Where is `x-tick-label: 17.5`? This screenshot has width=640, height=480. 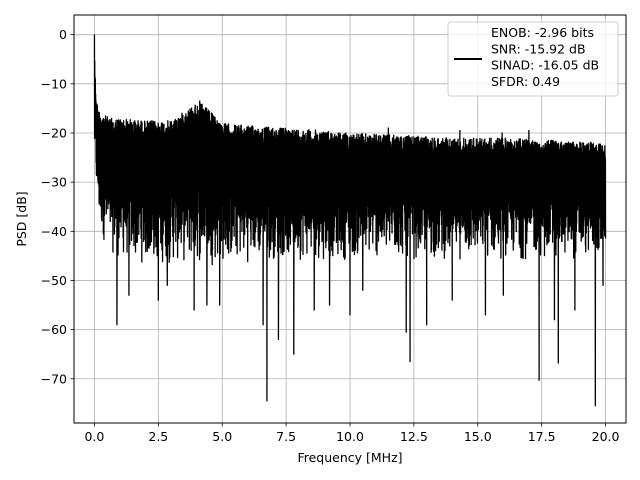
x-tick-label: 17.5 is located at coordinates (542, 436).